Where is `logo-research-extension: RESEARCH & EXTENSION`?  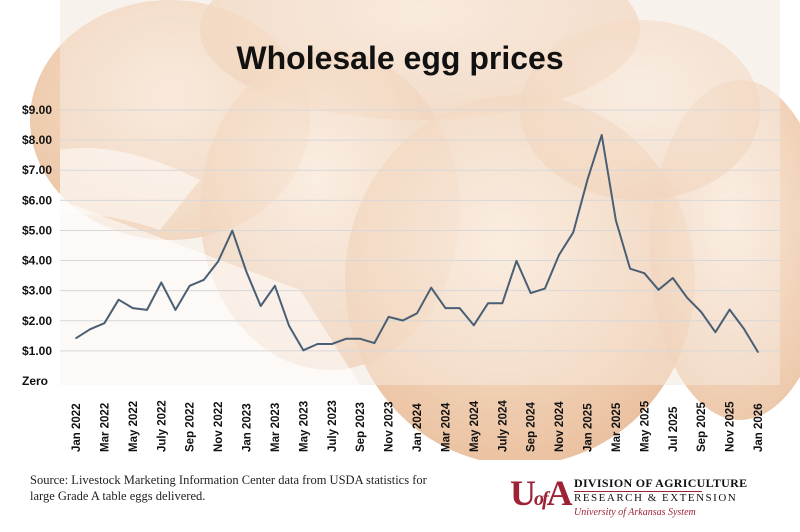 logo-research-extension: RESEARCH & EXTENSION is located at coordinates (656, 498).